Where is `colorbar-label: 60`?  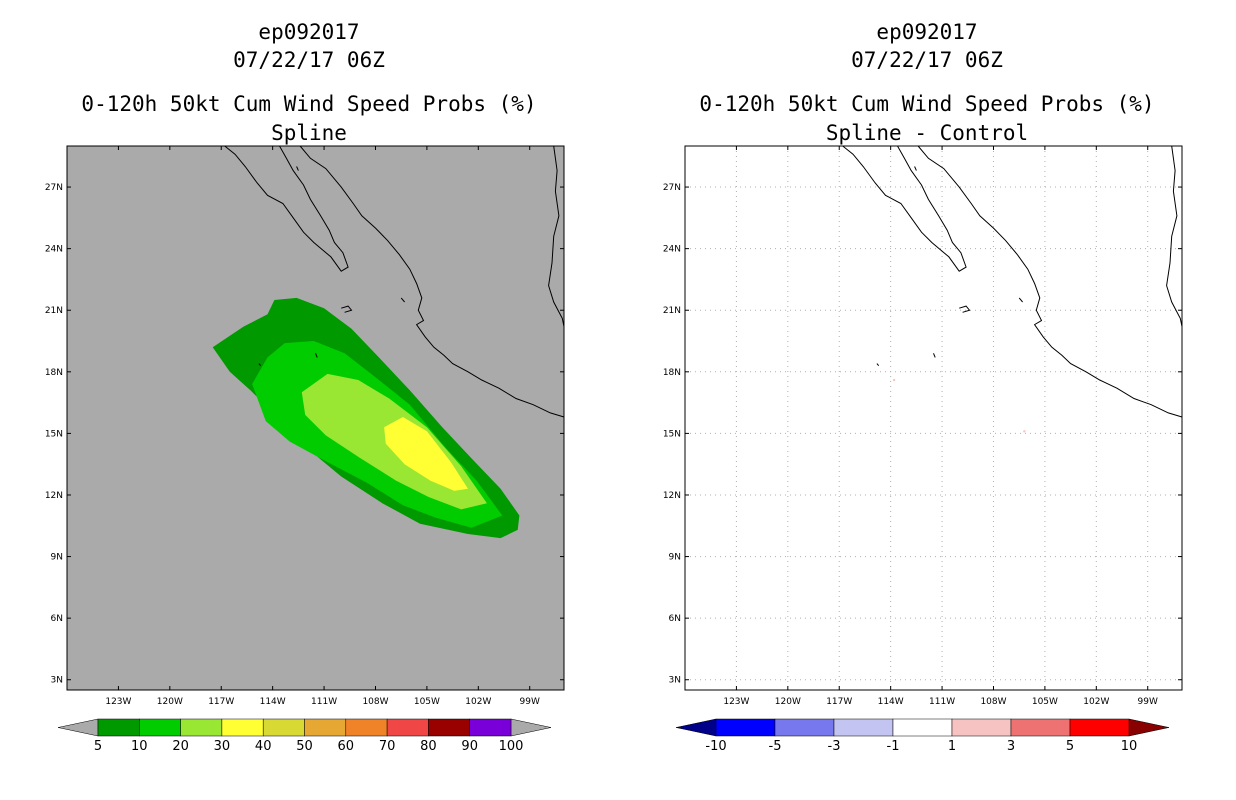
colorbar-label: 60 is located at coordinates (346, 746).